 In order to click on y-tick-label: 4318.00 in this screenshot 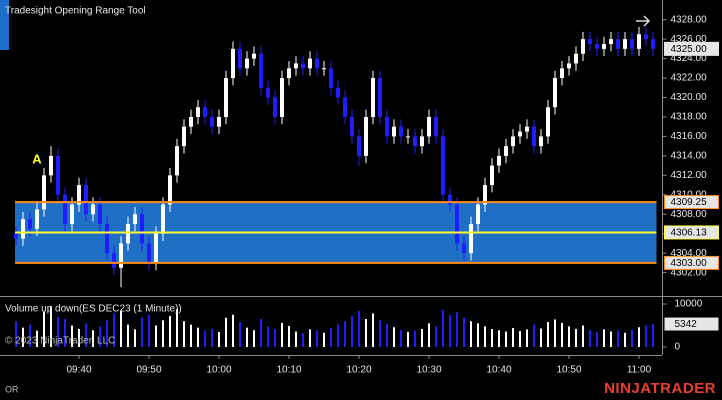, I will do `click(689, 117)`.